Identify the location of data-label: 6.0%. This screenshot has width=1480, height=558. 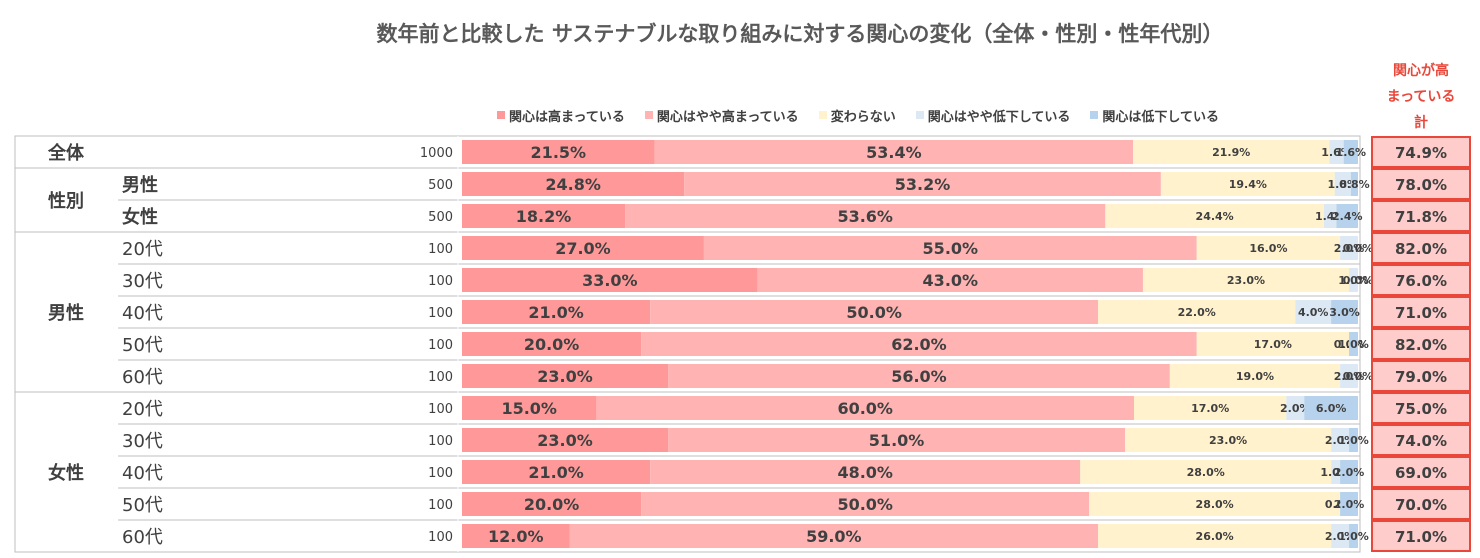
(1331, 408).